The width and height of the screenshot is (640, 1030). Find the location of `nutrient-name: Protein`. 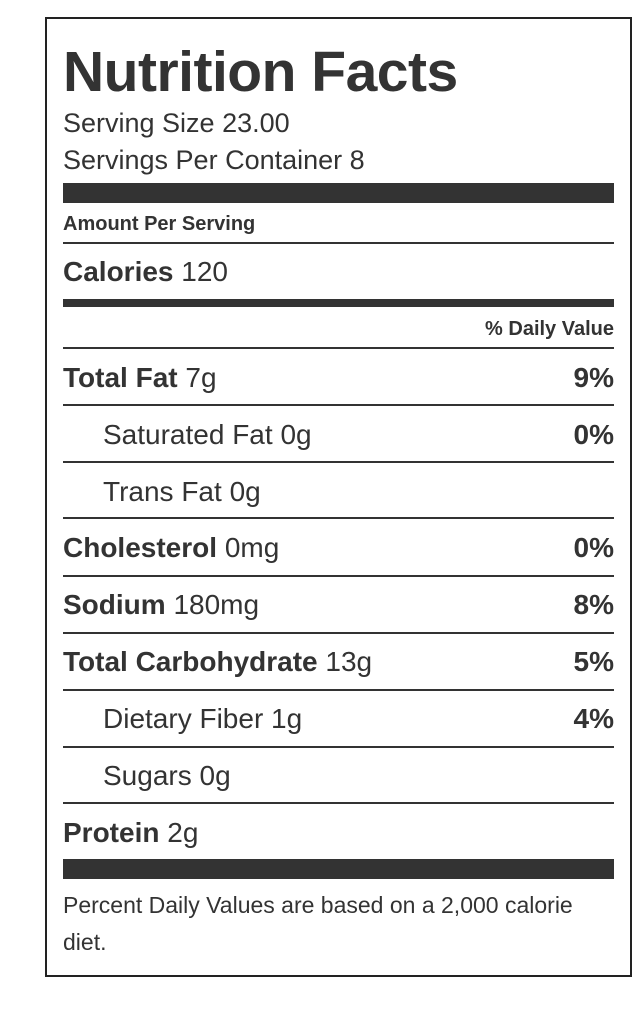

nutrient-name: Protein is located at coordinates (111, 832).